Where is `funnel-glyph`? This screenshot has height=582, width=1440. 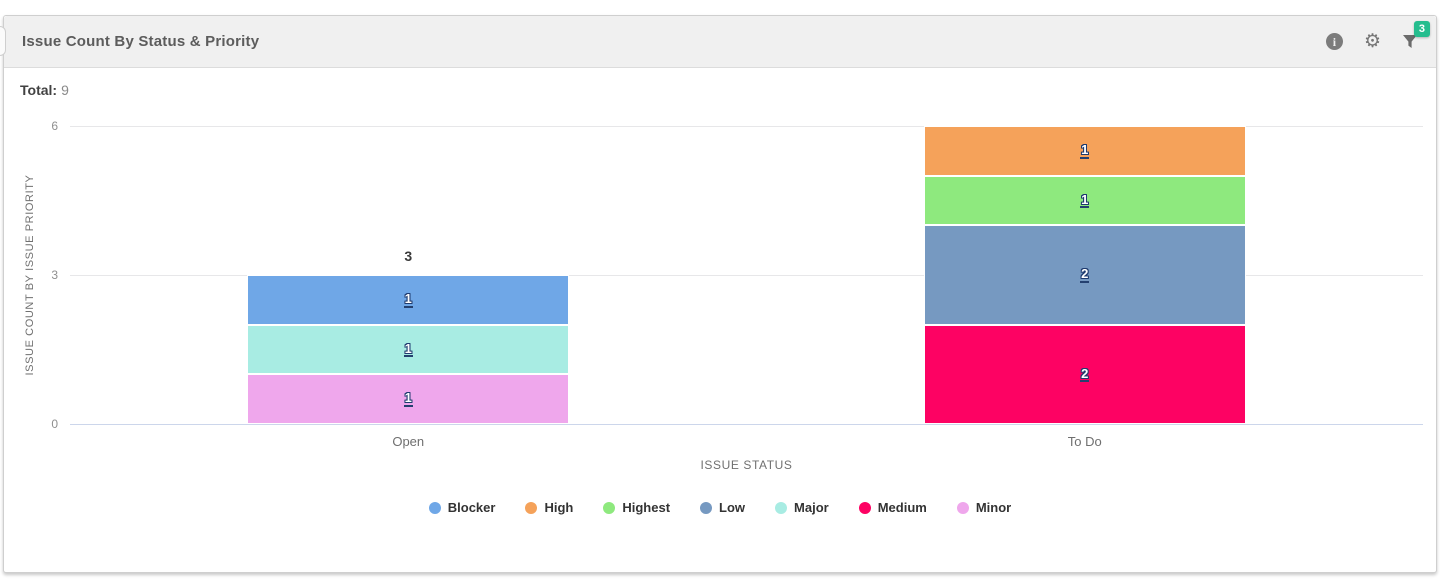
funnel-glyph is located at coordinates (1410, 41).